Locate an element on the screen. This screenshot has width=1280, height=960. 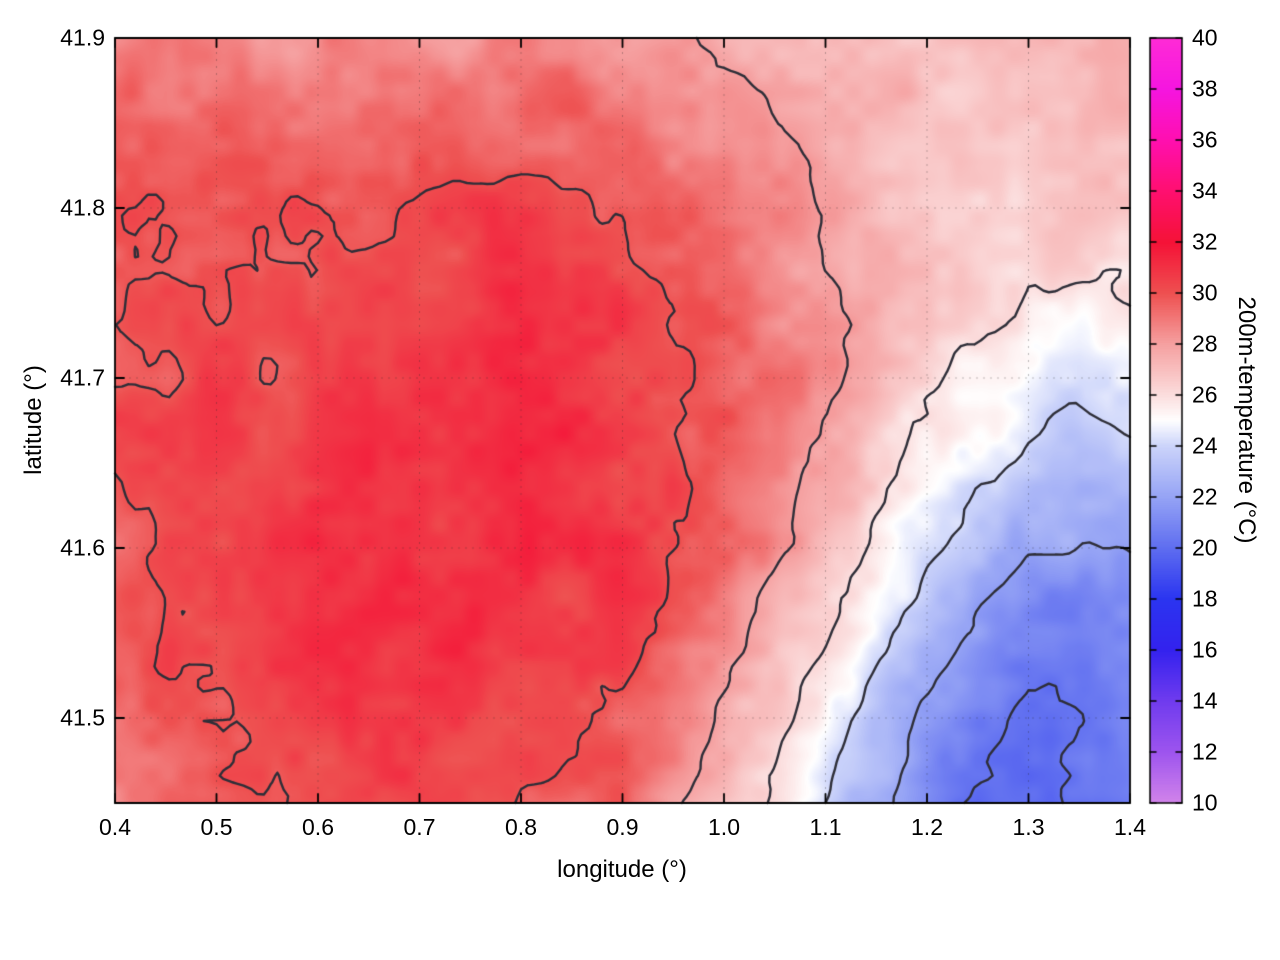
colorbar-label: 200m-temperature (°C) is located at coordinates (1246, 420).